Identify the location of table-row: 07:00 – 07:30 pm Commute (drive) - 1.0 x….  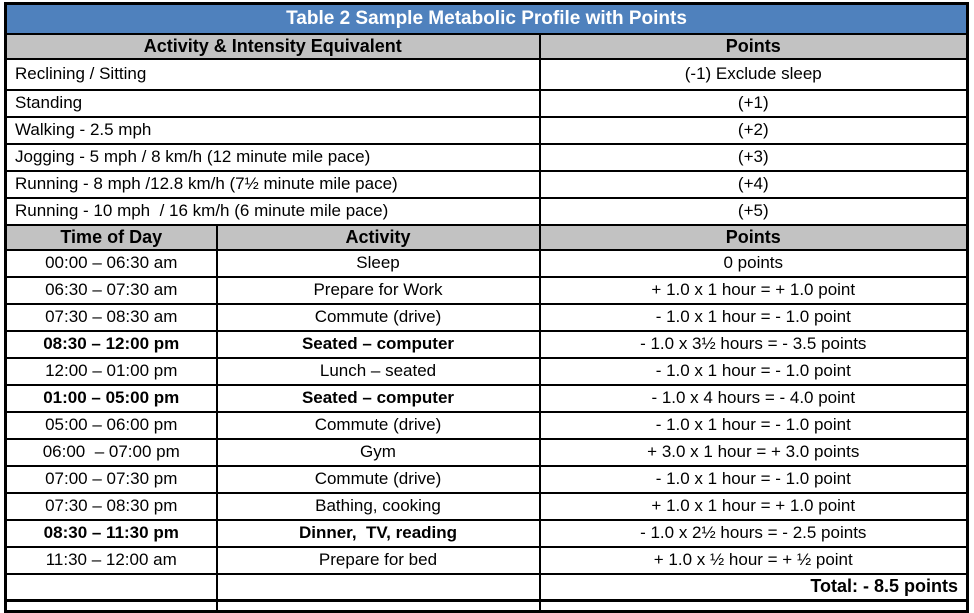
(486, 479).